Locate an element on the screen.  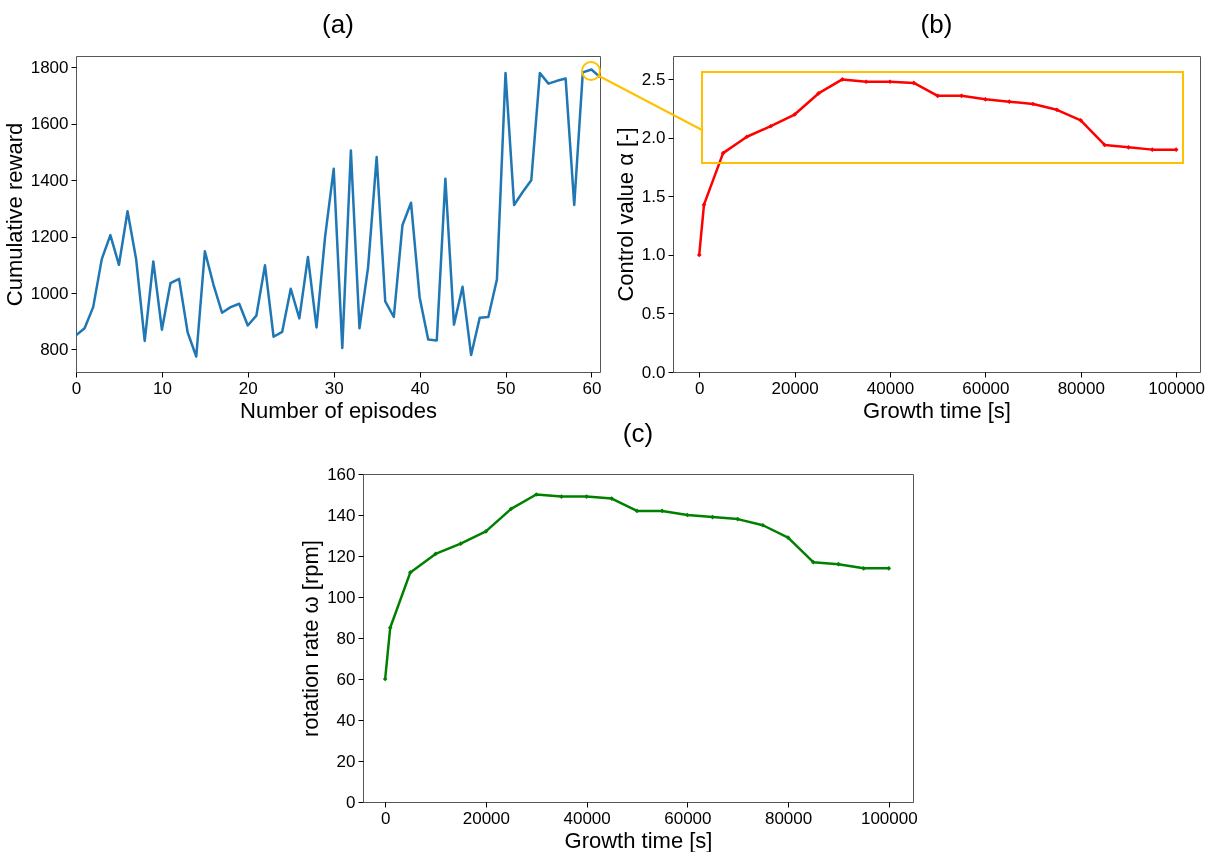
y-tick-label: 1400 is located at coordinates (49, 180).